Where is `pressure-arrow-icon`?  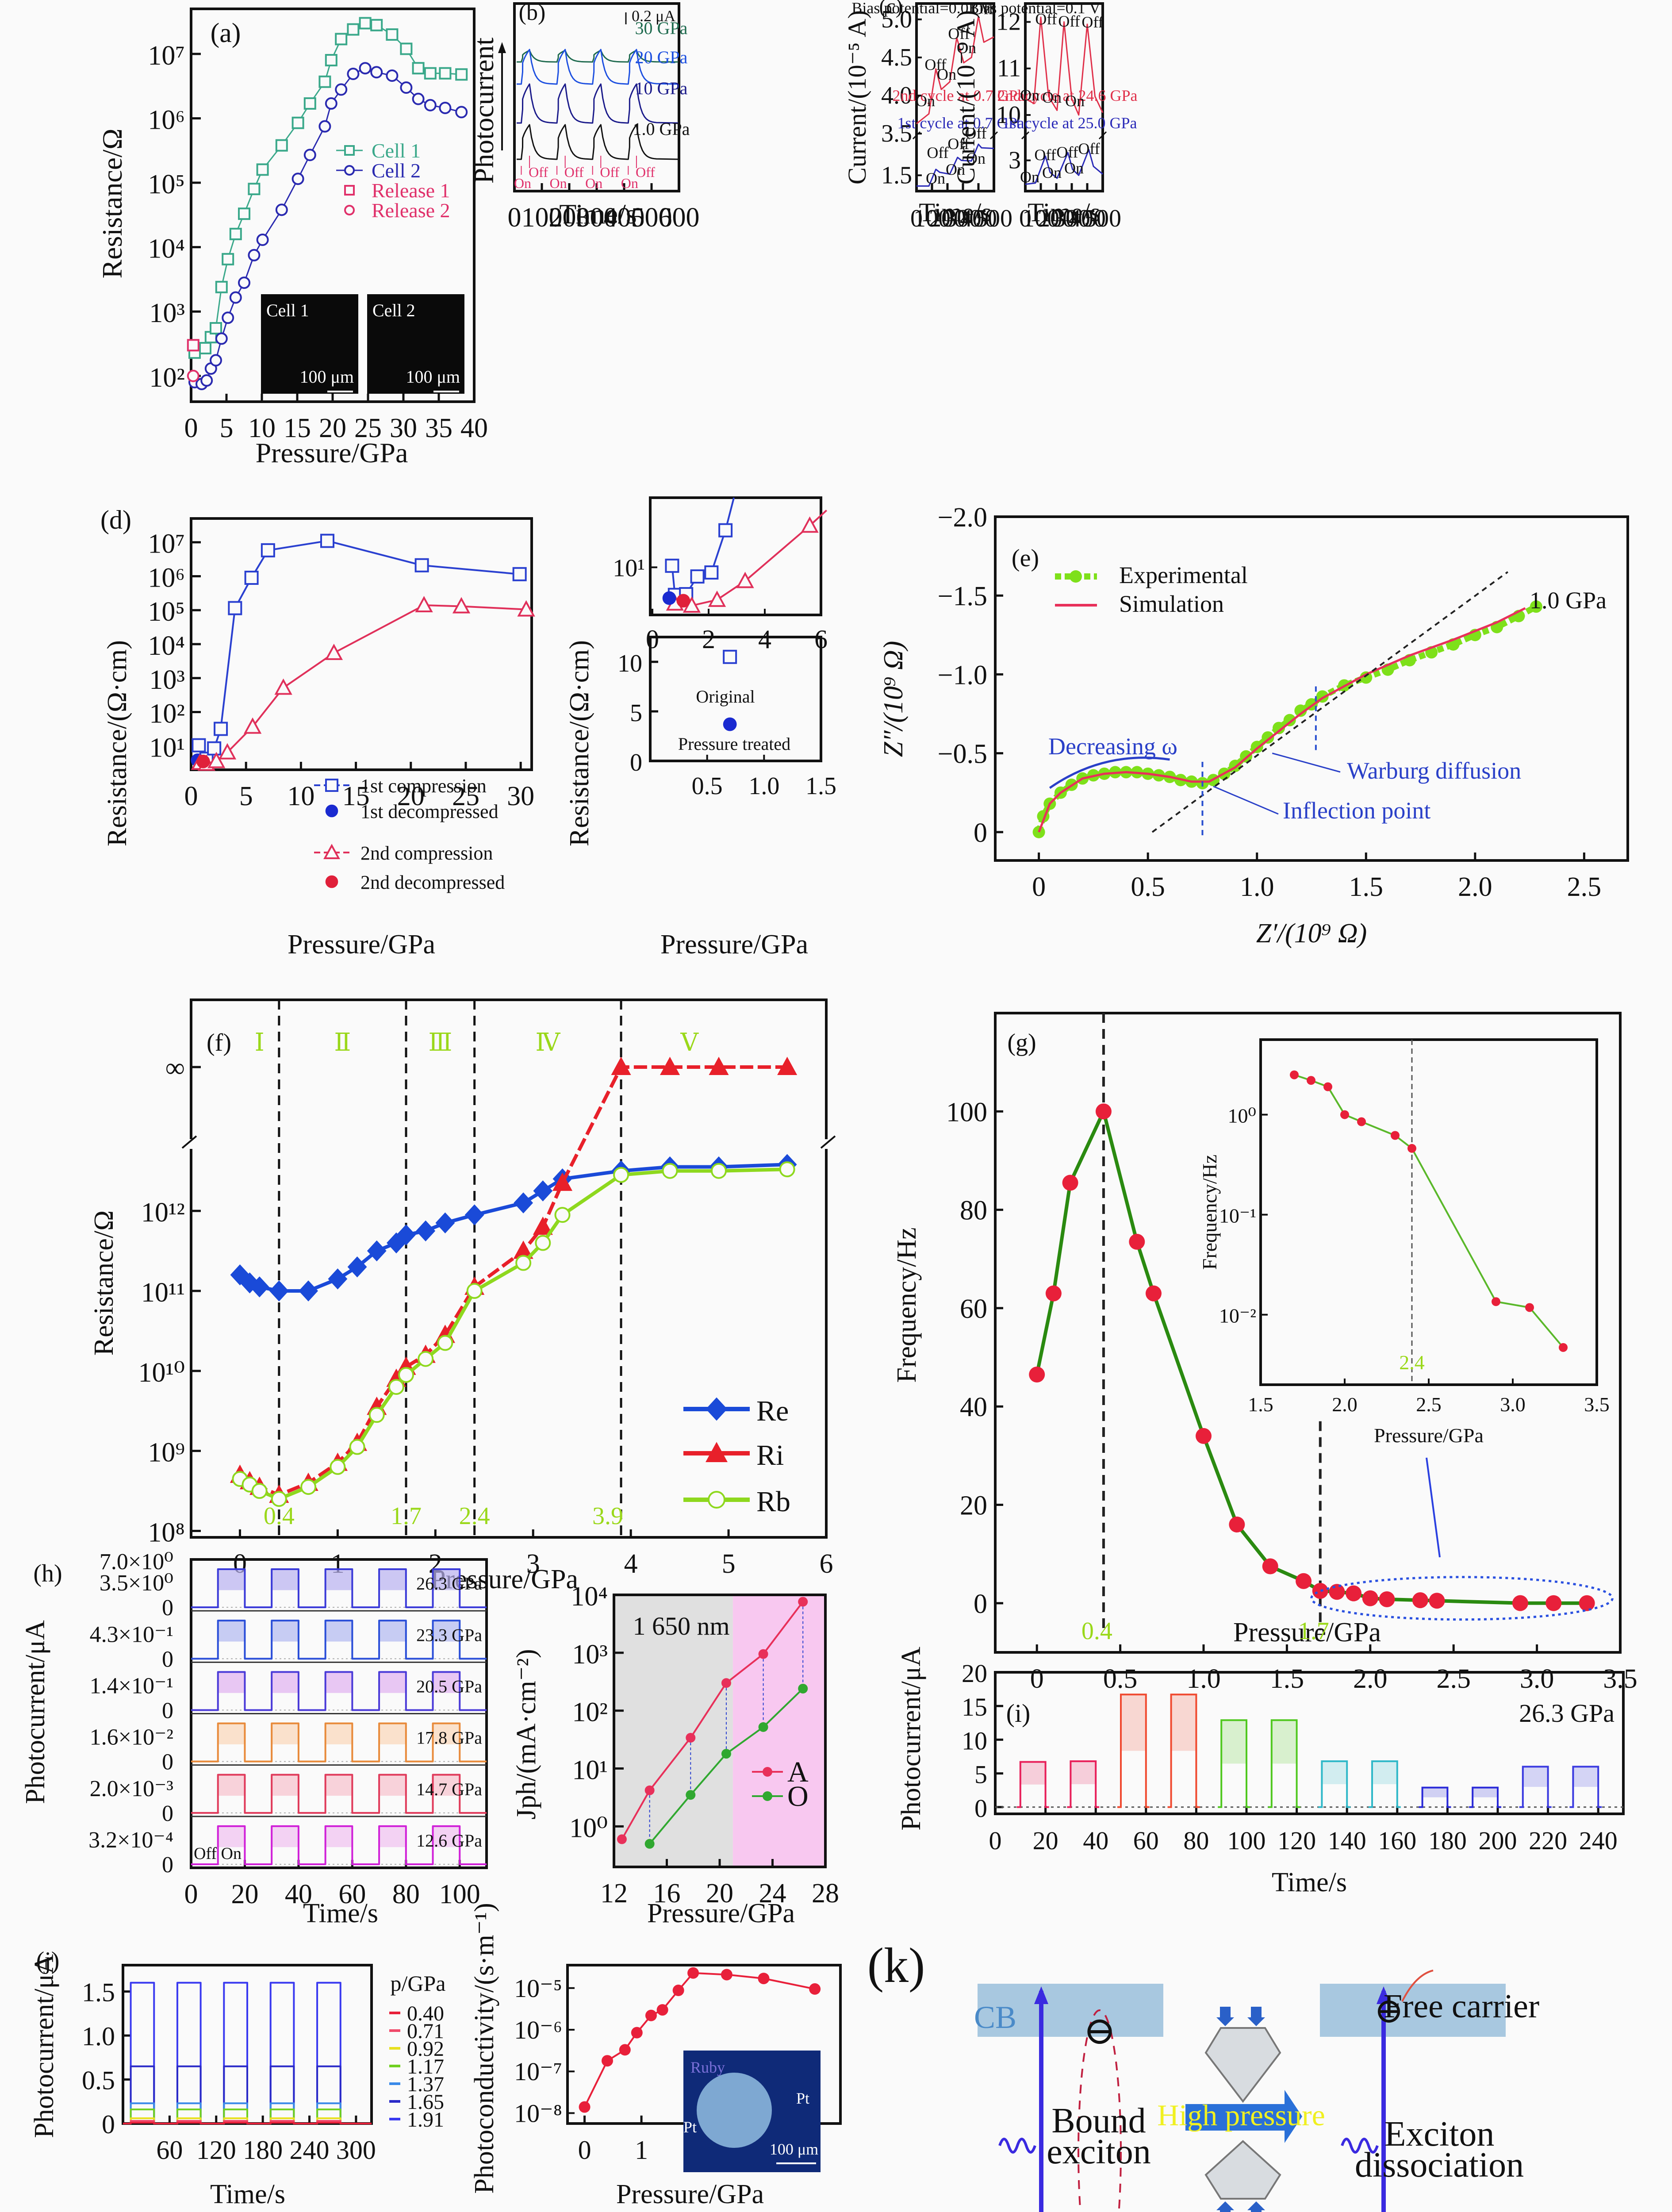 pressure-arrow-icon is located at coordinates (1256, 2207).